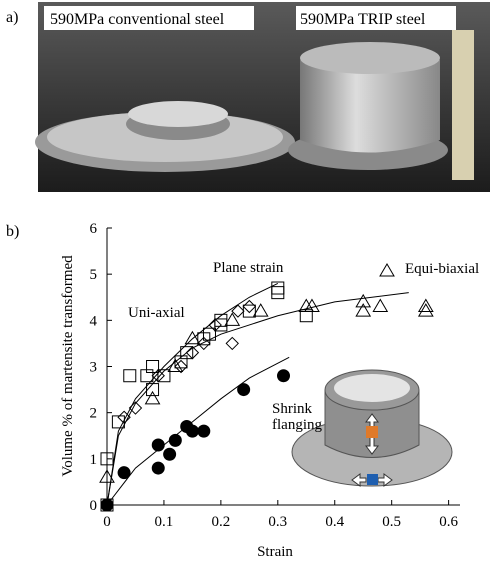  I want to click on x-axis-label: Strain, so click(275, 552).